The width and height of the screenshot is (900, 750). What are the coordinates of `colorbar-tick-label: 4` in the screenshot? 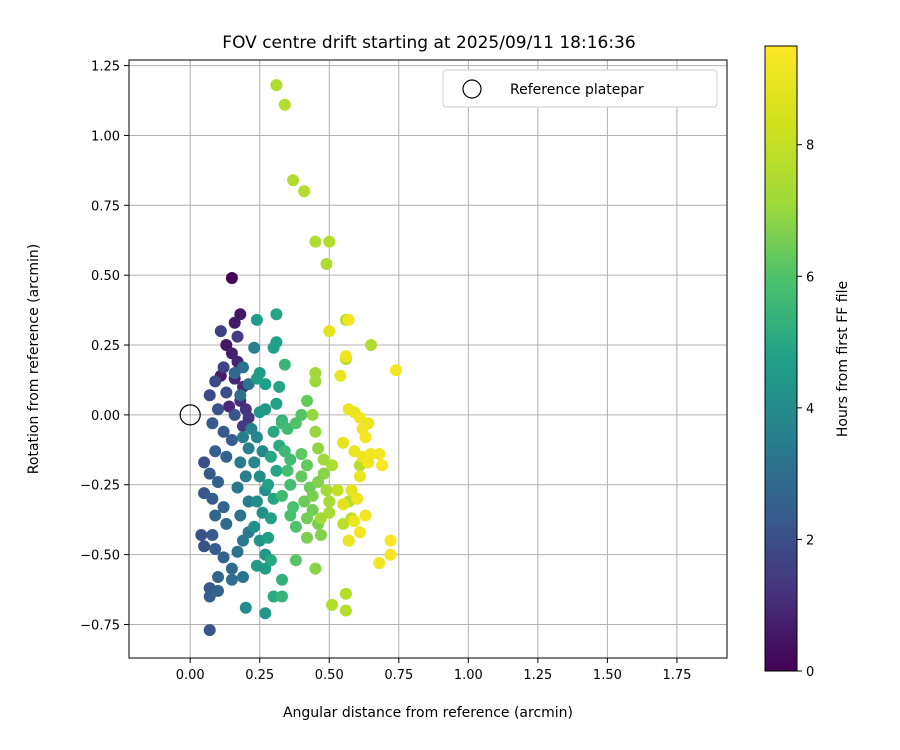 It's located at (810, 409).